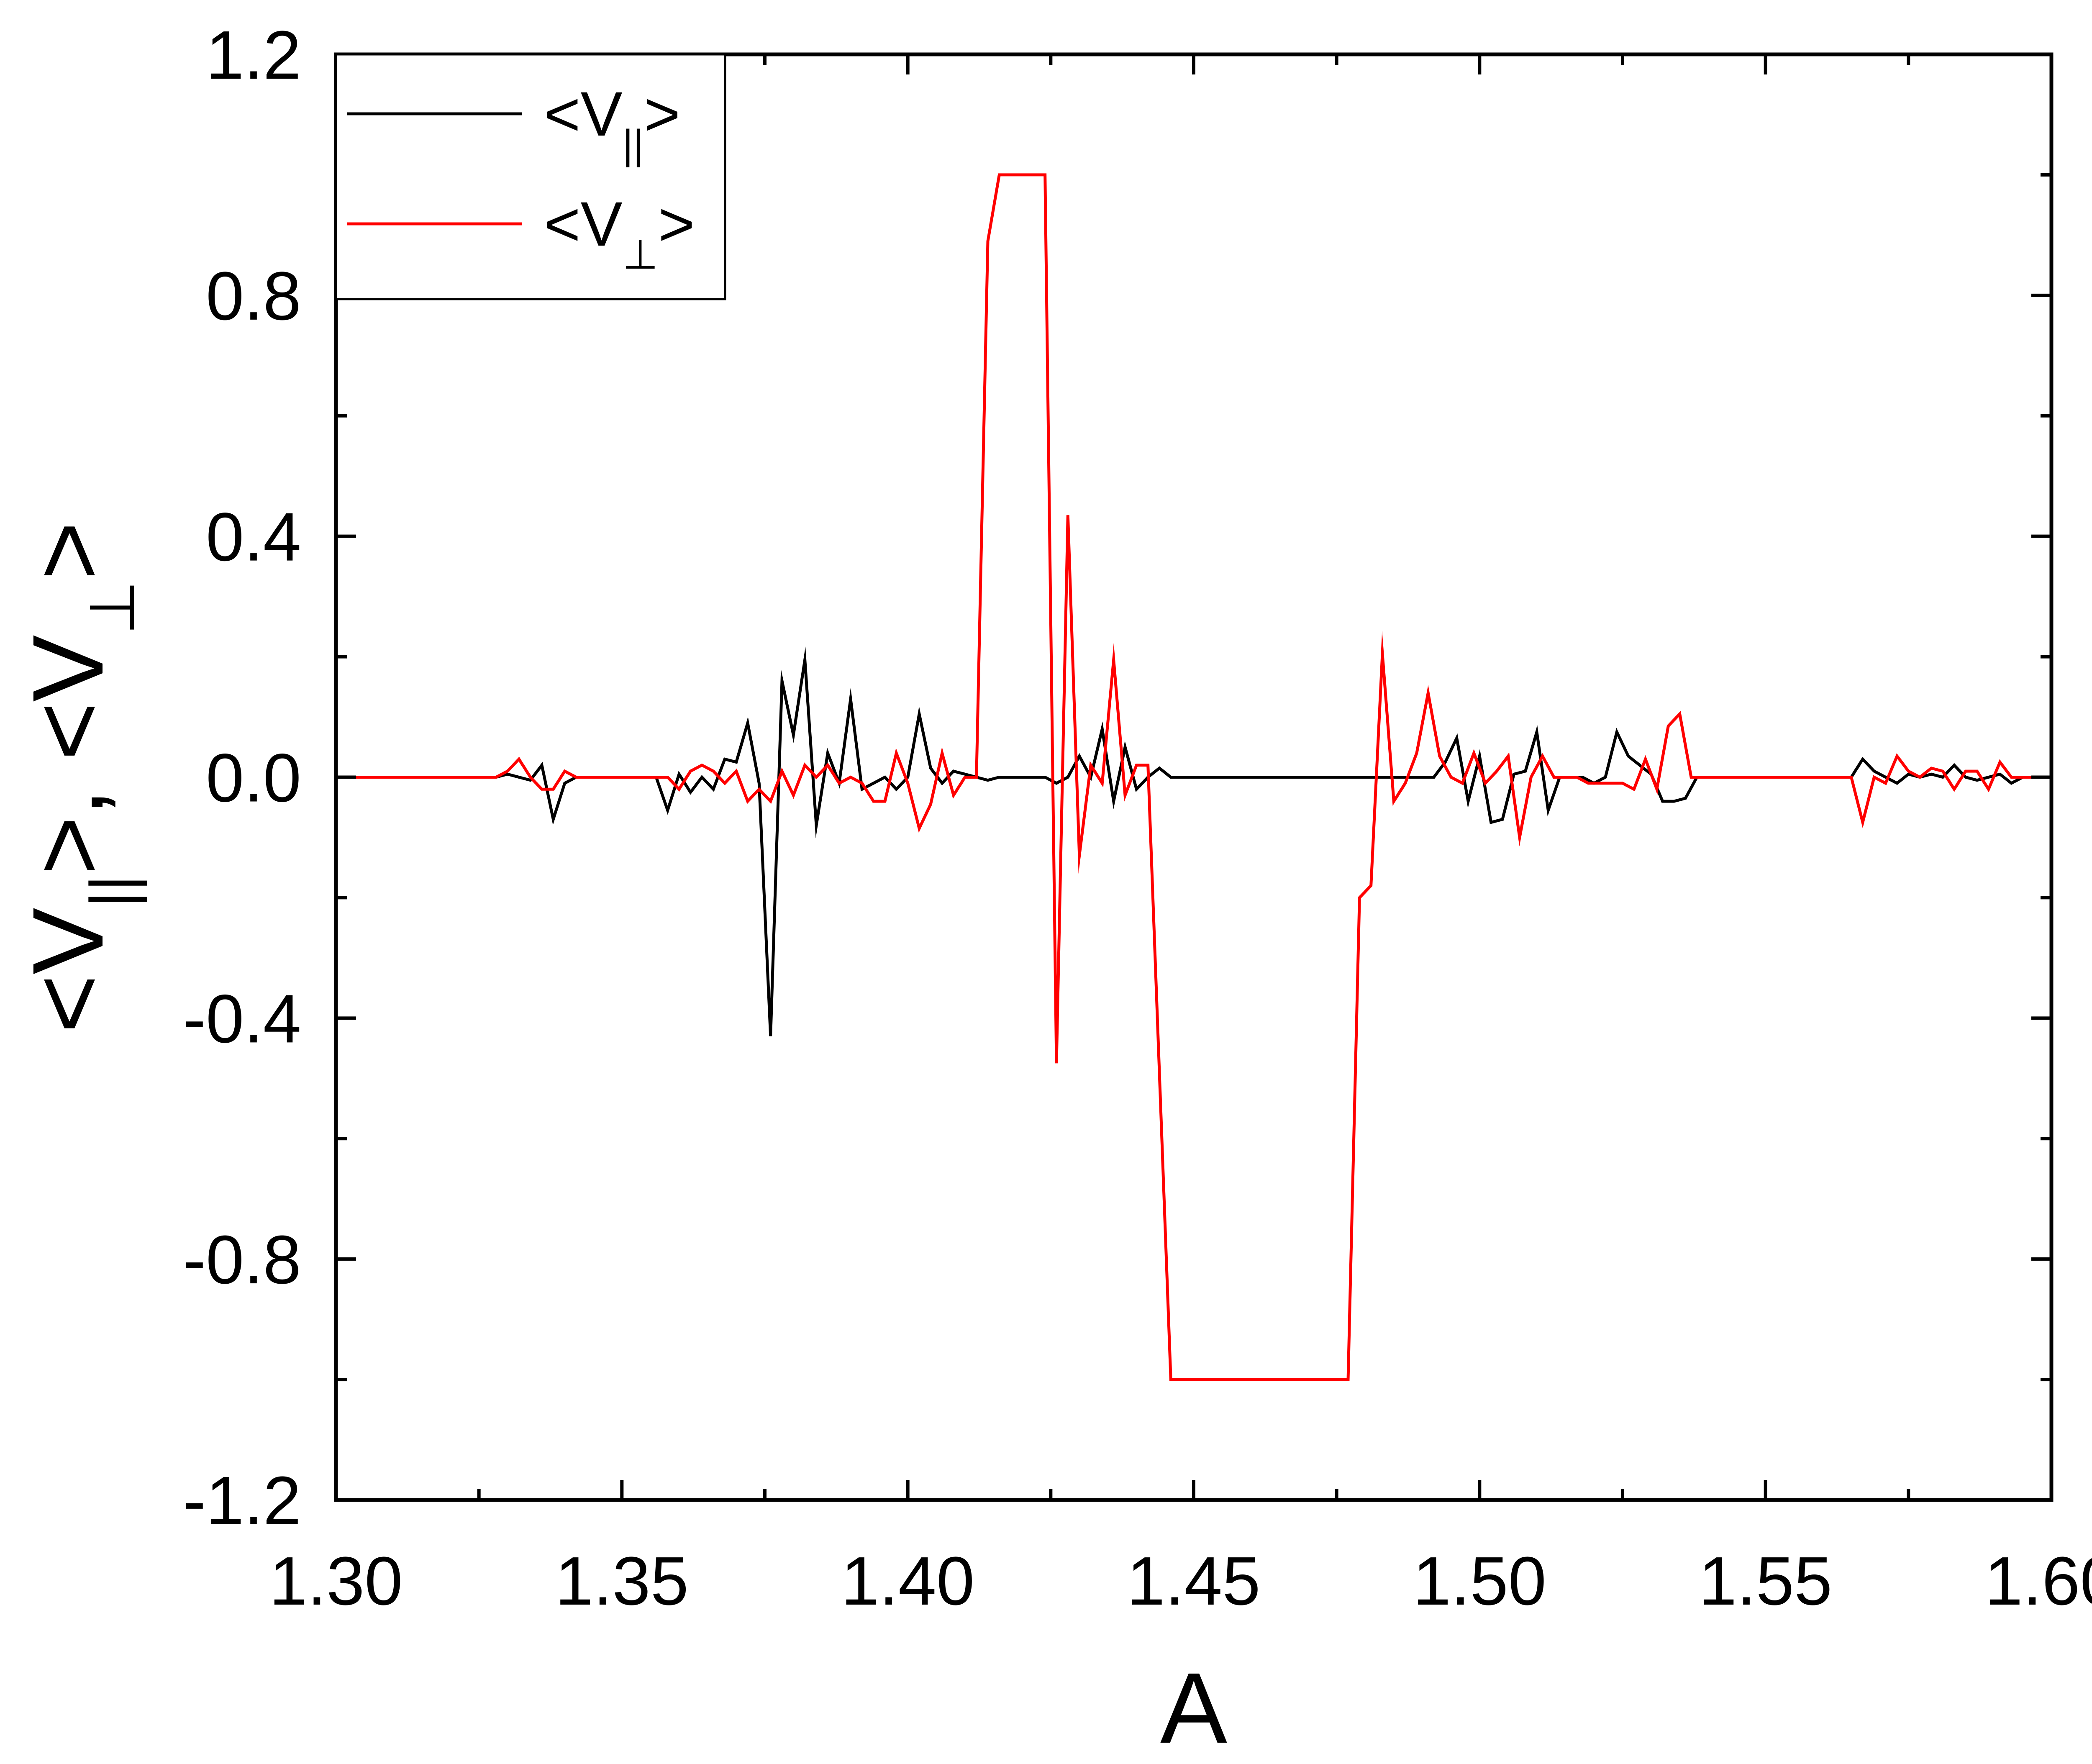 This screenshot has height=1764, width=2092. Describe the element at coordinates (619, 233) in the screenshot. I see `legend-label-1: <V⊥>` at that location.